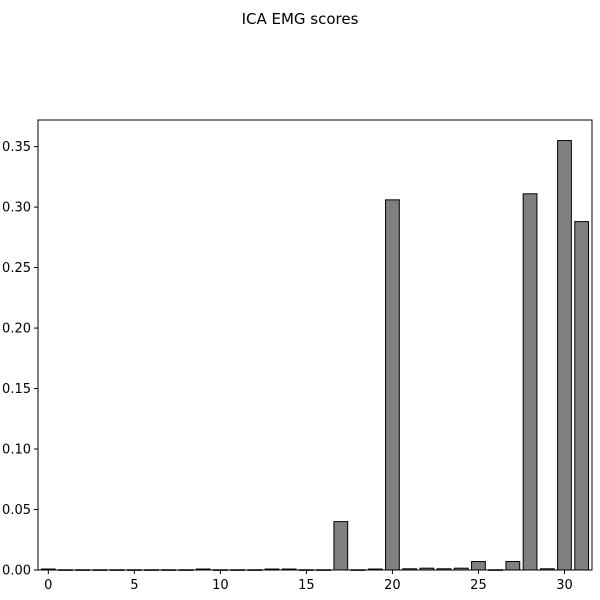 The width and height of the screenshot is (600, 600). What do you see at coordinates (392, 585) in the screenshot?
I see `x-tick-label: 20` at bounding box center [392, 585].